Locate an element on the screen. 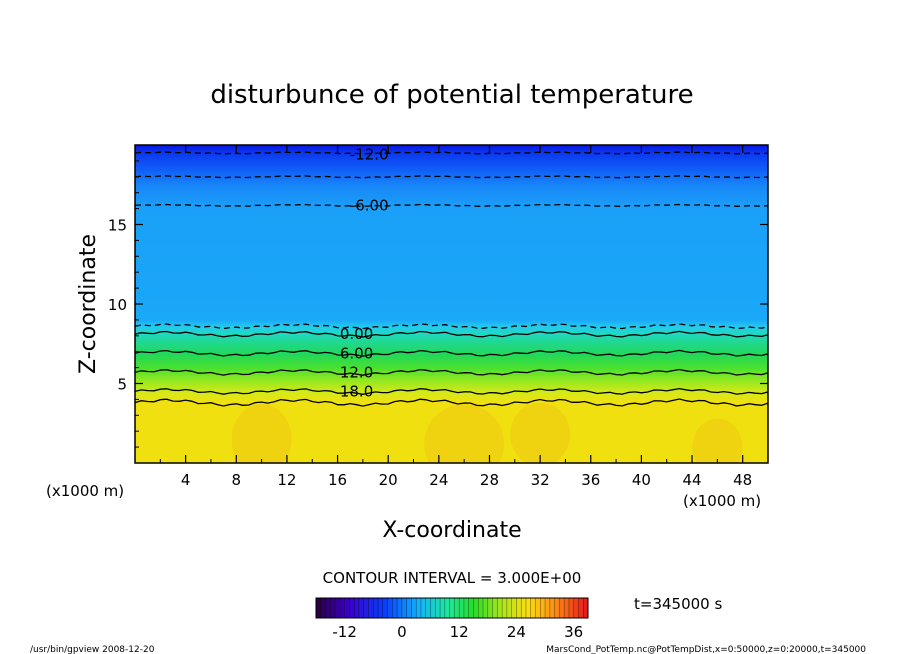 The image size is (904, 654). y-tick-label: 10 is located at coordinates (117, 305).